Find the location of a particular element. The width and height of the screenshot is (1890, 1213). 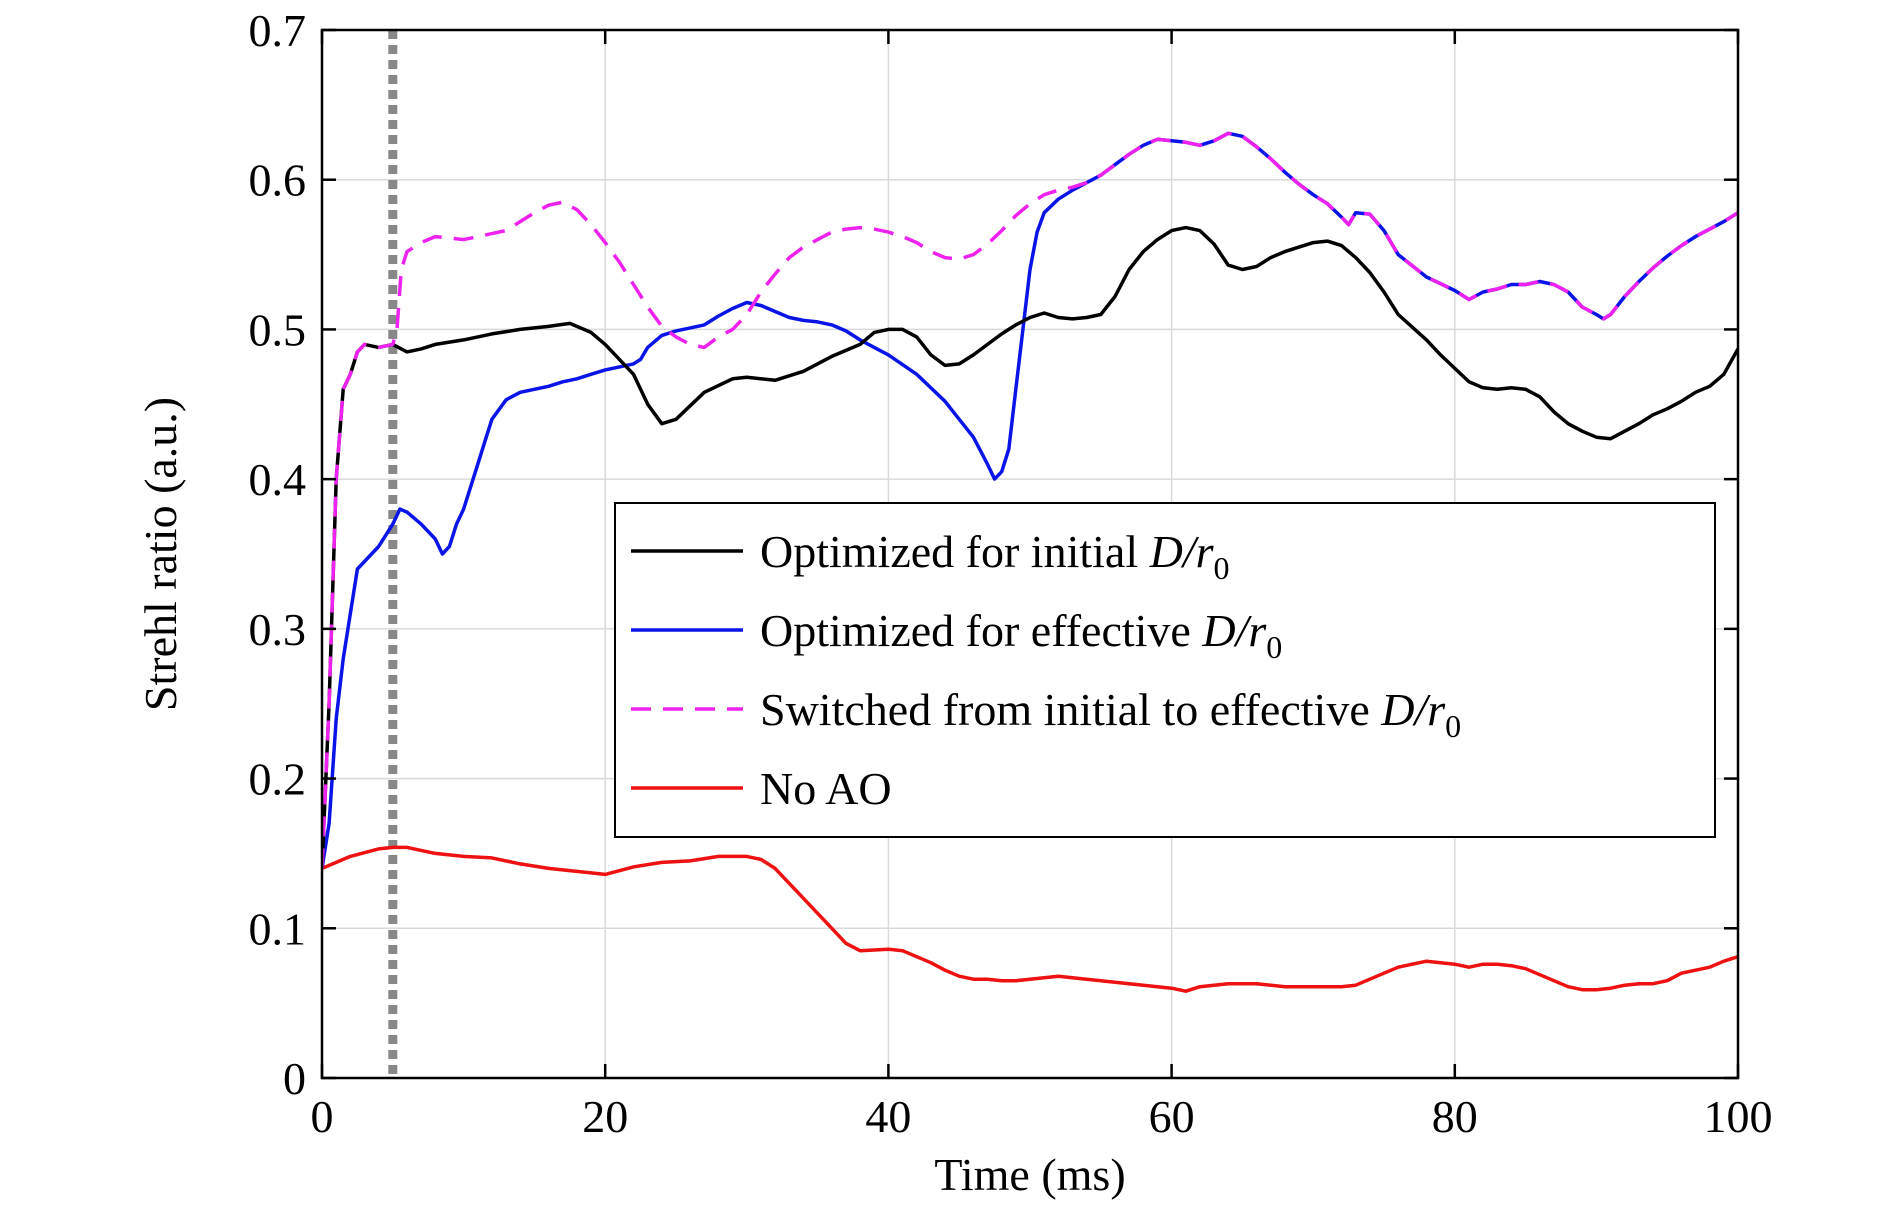

legend-label-1: Optimized for effective D/r0 is located at coordinates (1021, 635).